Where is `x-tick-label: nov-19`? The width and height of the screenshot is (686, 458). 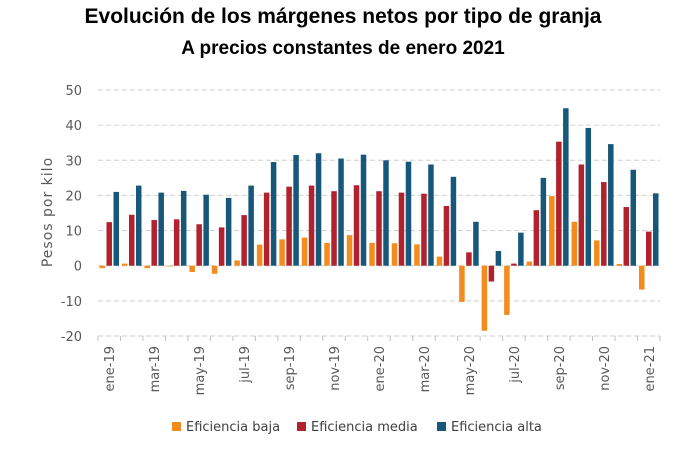 x-tick-label: nov-19 is located at coordinates (335, 368).